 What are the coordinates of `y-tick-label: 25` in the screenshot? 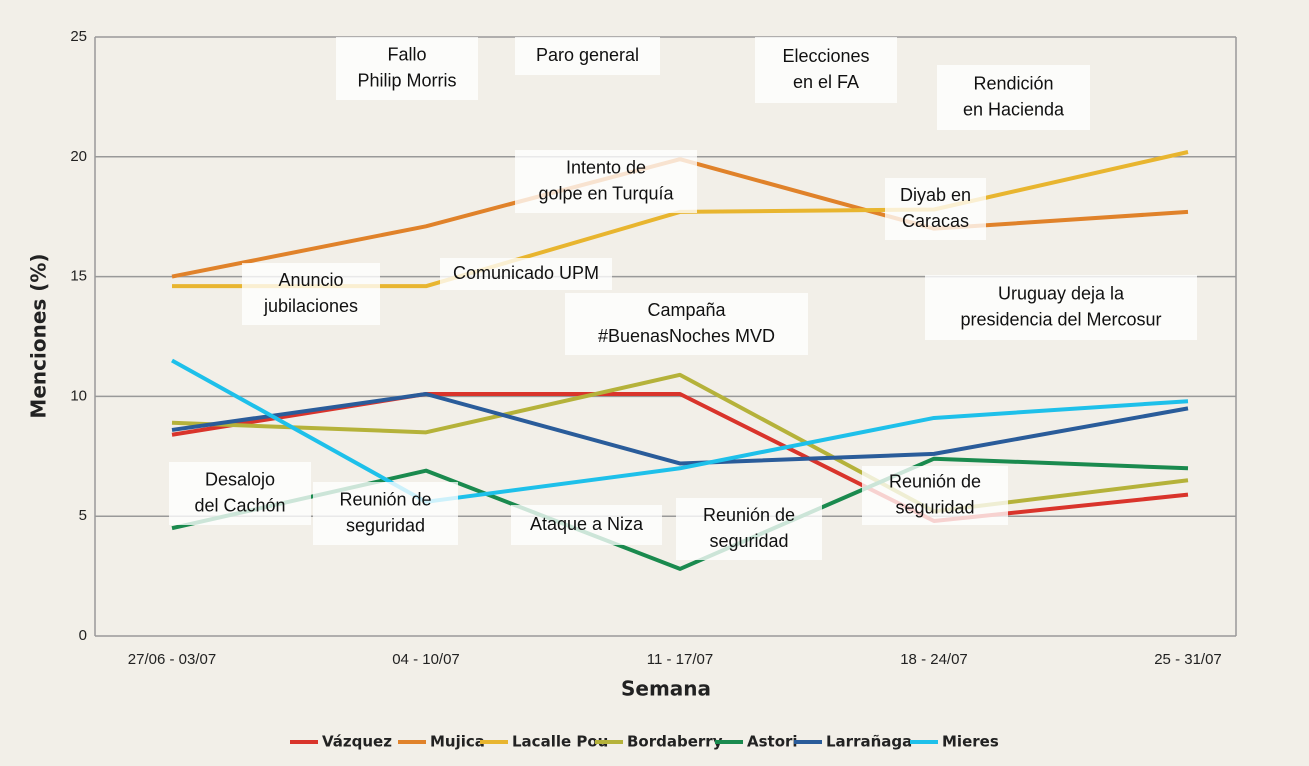 It's located at (78, 36).